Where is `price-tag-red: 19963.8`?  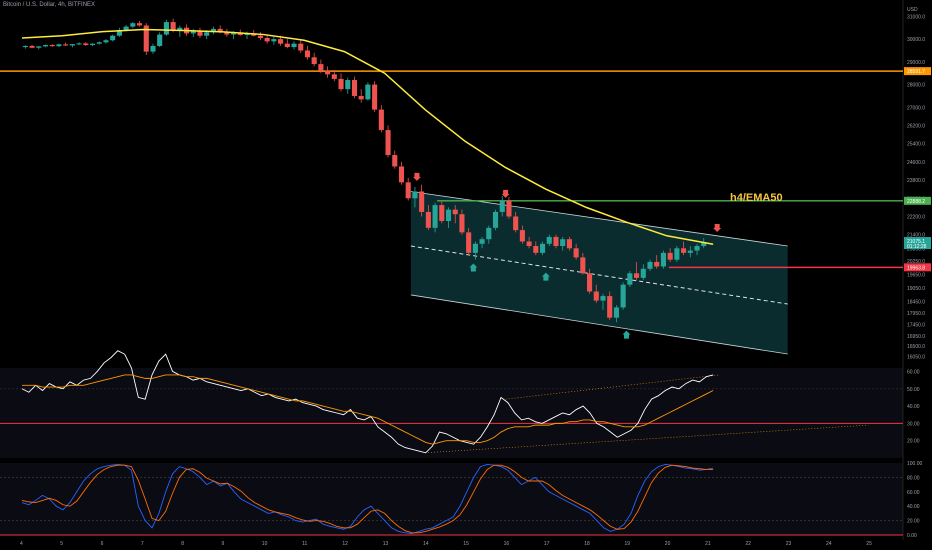 price-tag-red: 19963.8 is located at coordinates (916, 268).